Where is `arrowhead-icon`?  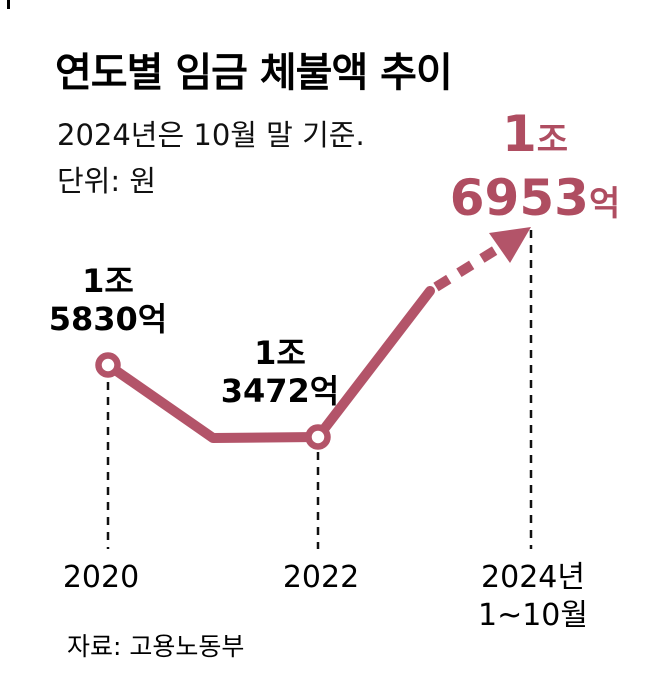
arrowhead-icon is located at coordinates (510, 245).